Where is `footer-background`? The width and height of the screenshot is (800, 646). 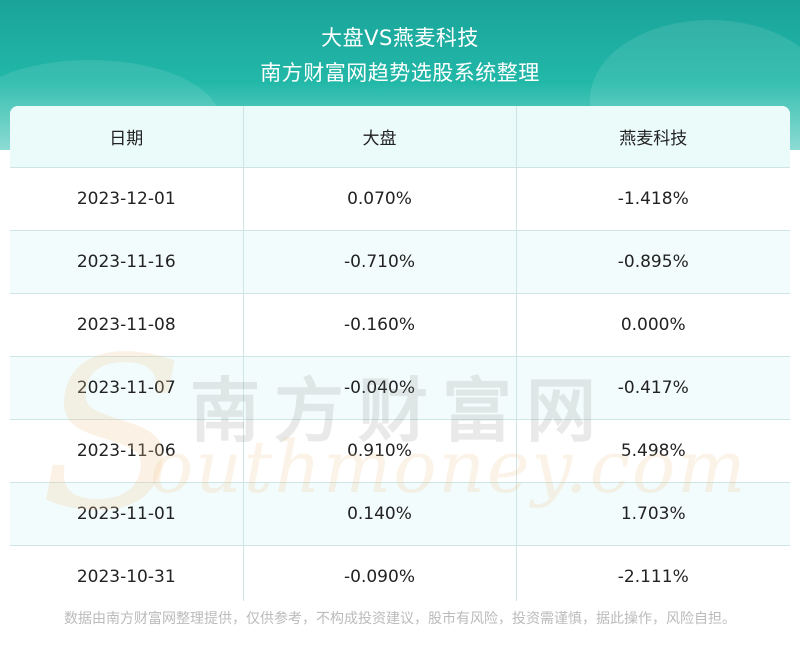
footer-background is located at coordinates (400, 623).